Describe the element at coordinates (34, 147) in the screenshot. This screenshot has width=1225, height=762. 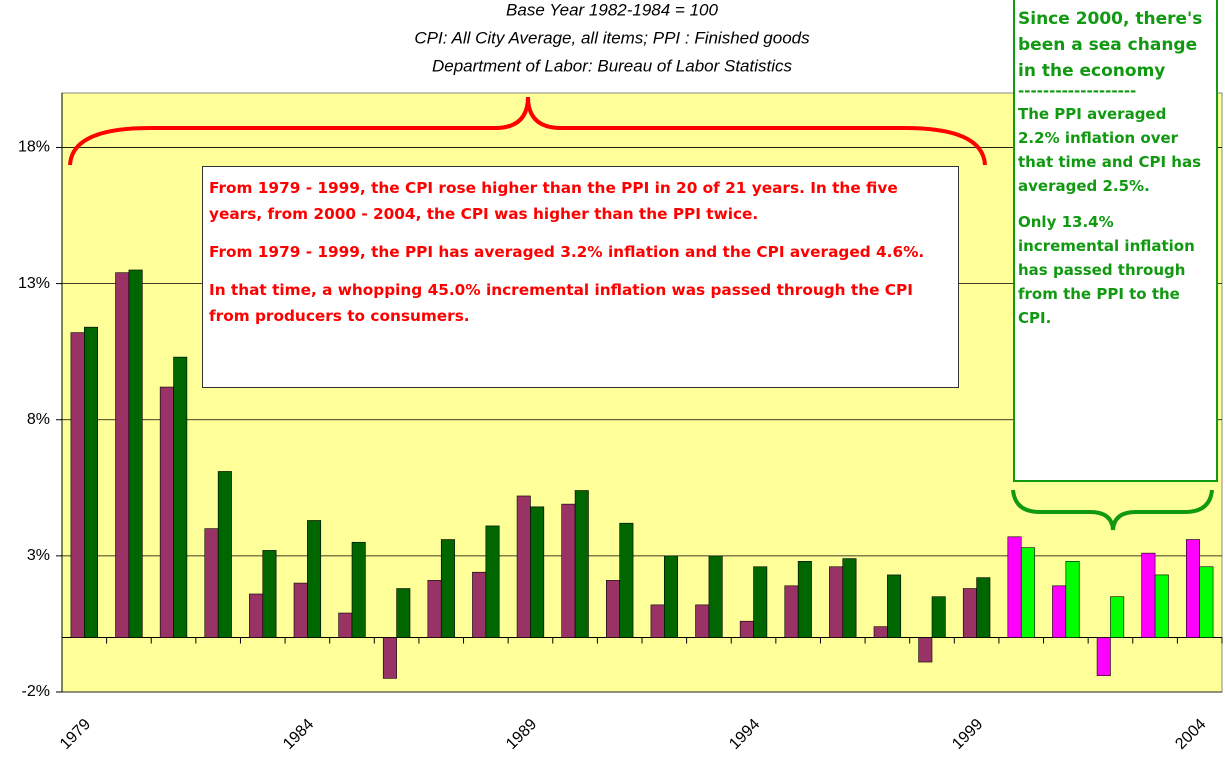
I see `y-tick-label: 18%` at that location.